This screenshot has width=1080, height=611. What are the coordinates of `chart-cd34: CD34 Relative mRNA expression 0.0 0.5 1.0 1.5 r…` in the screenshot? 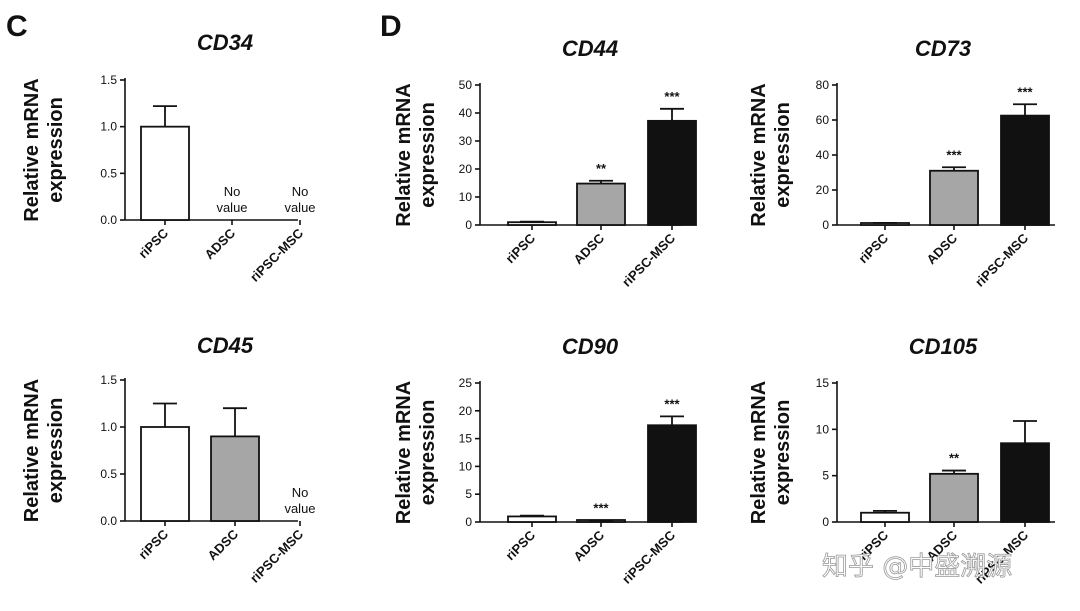 It's located at (168, 157).